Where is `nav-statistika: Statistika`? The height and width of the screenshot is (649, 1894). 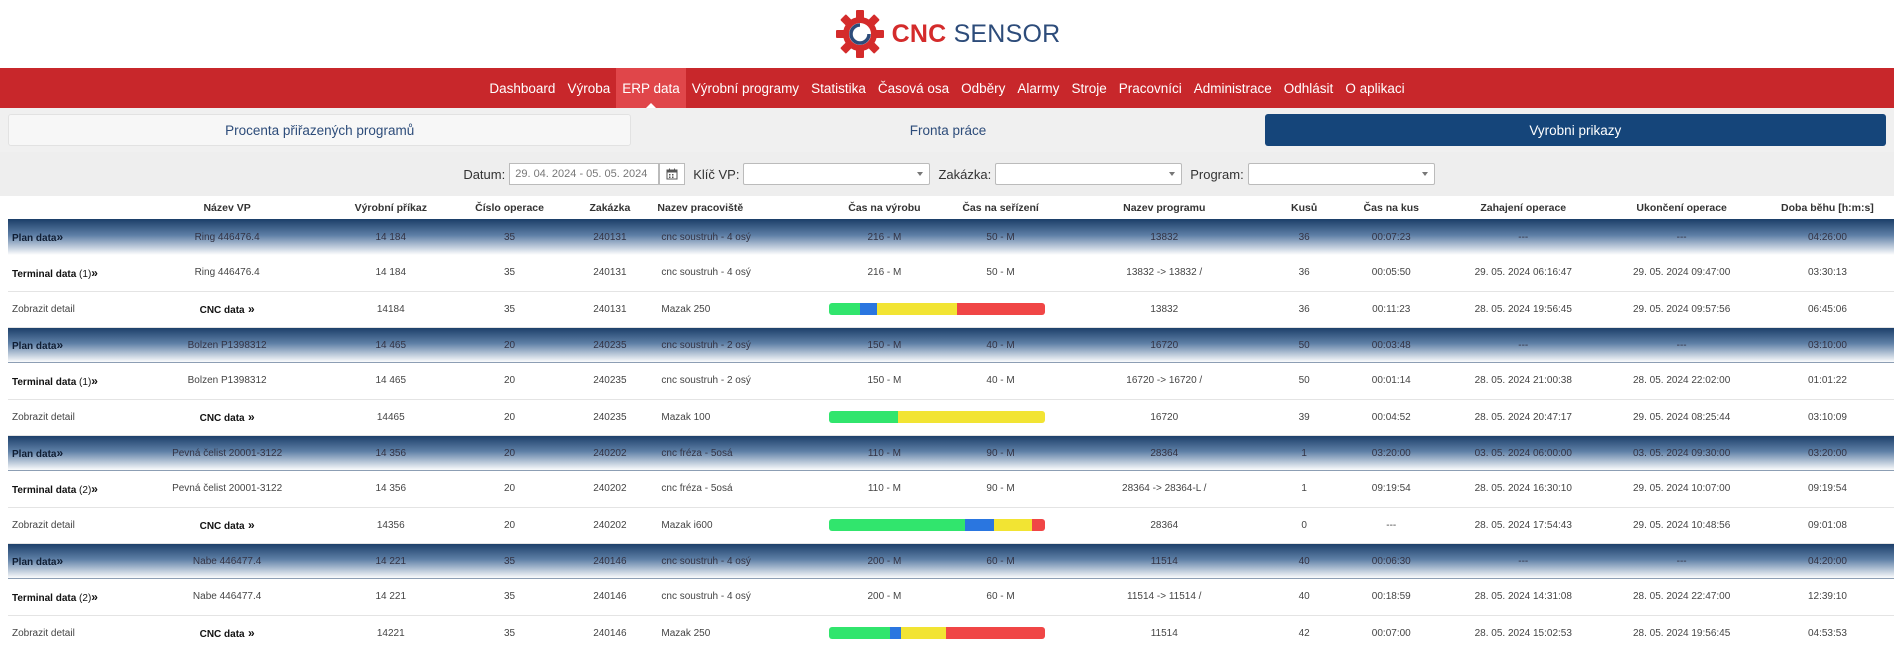
nav-statistika: Statistika is located at coordinates (838, 88).